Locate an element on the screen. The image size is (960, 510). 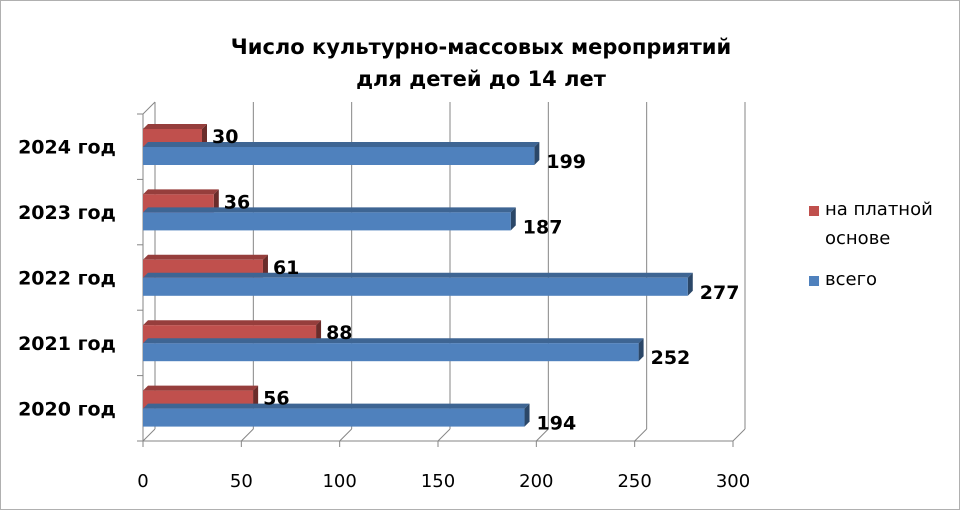
category-label: 2023 год is located at coordinates (67, 213).